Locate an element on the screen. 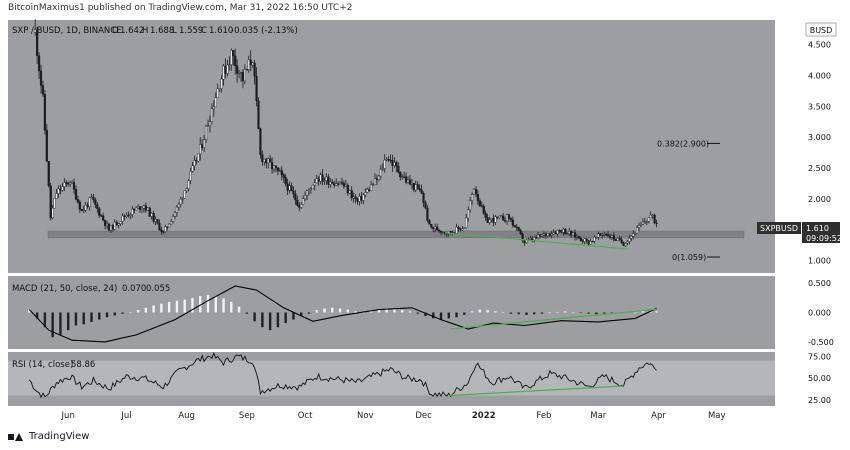  macd-tick-label: 0.500 is located at coordinates (819, 283).